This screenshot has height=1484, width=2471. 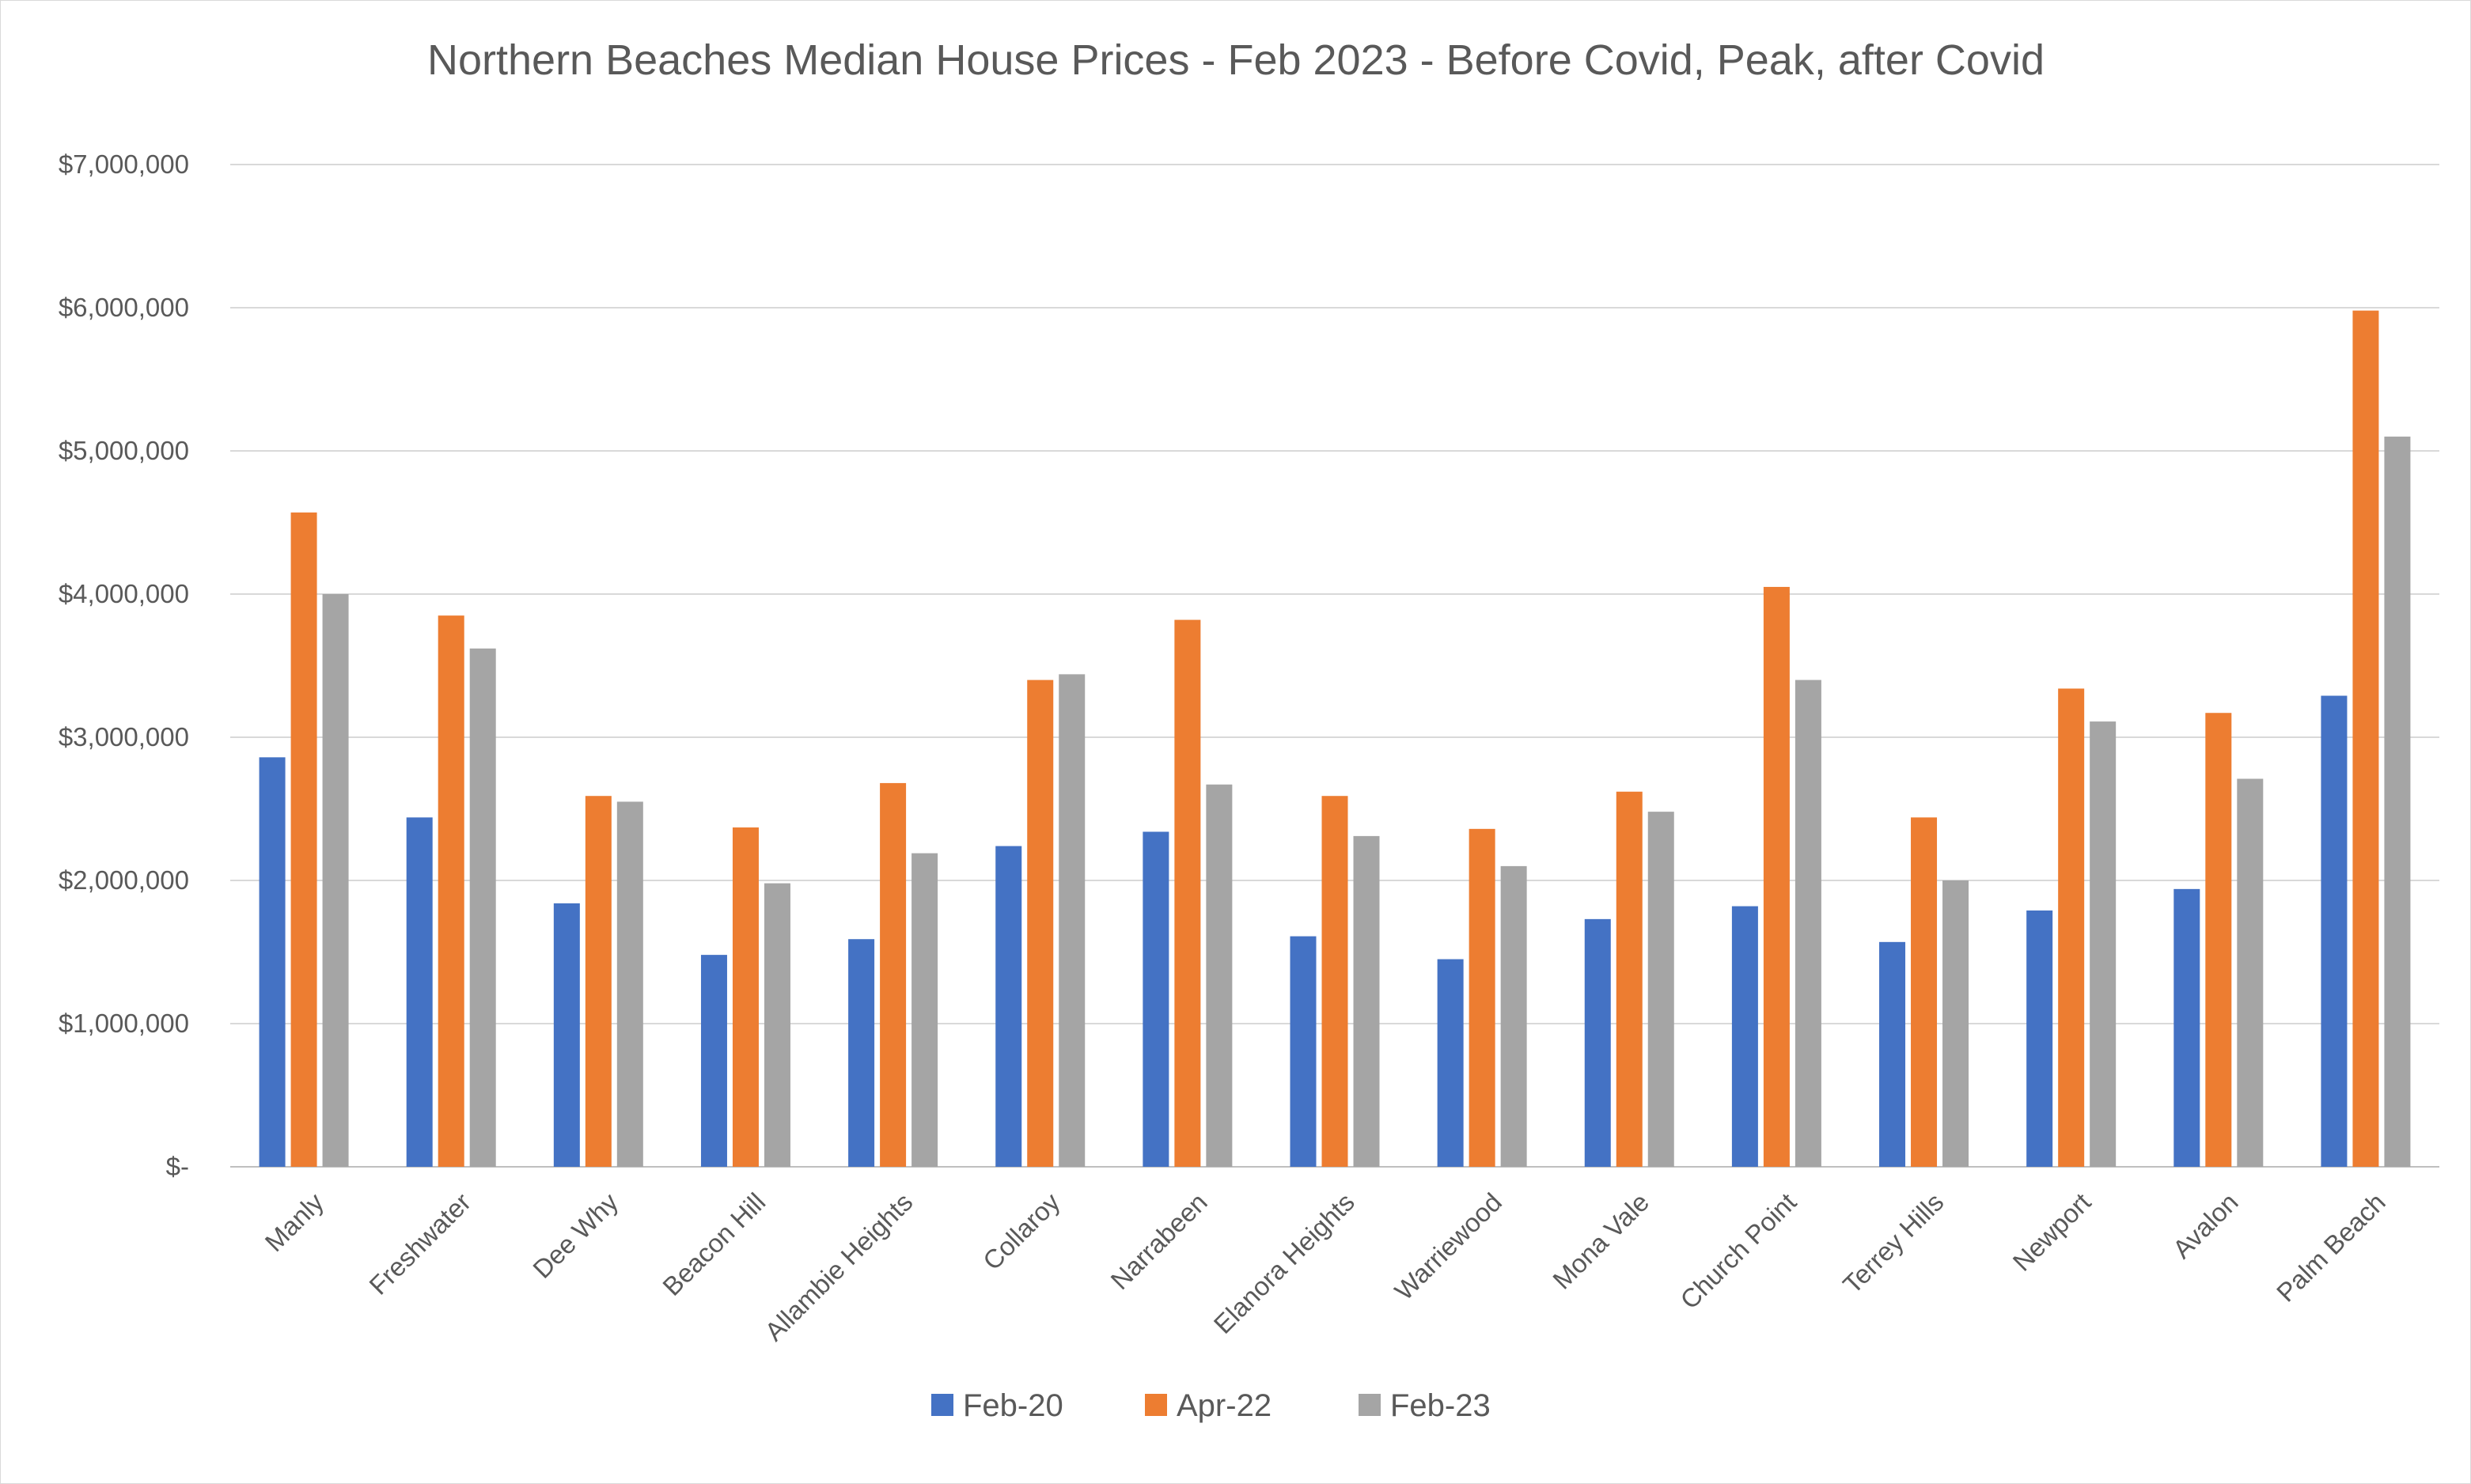 I want to click on legend-label: Feb-20, so click(x=1013, y=1405).